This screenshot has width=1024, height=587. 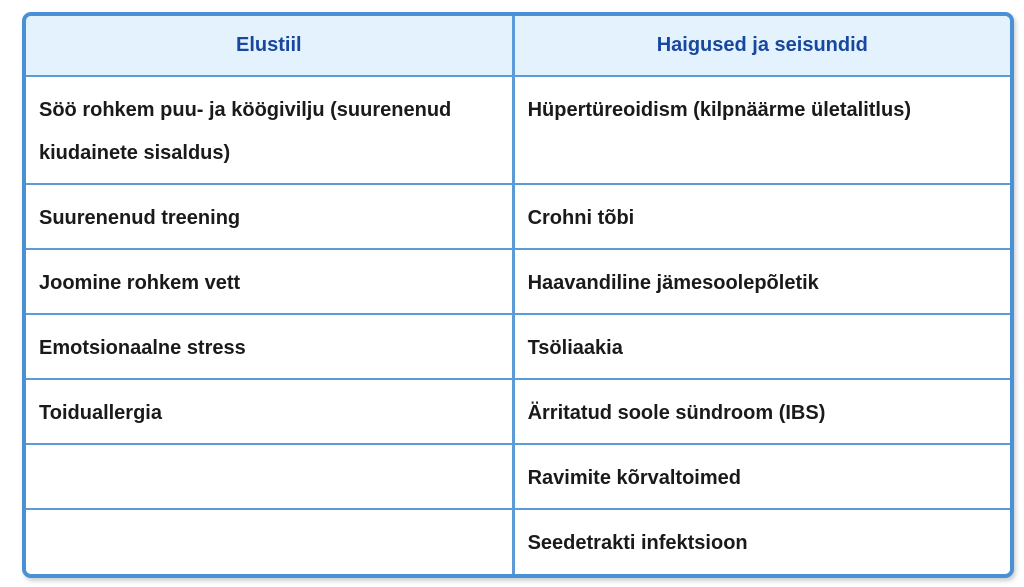 What do you see at coordinates (761, 217) in the screenshot?
I see `cell-condition: Crohni tõbi` at bounding box center [761, 217].